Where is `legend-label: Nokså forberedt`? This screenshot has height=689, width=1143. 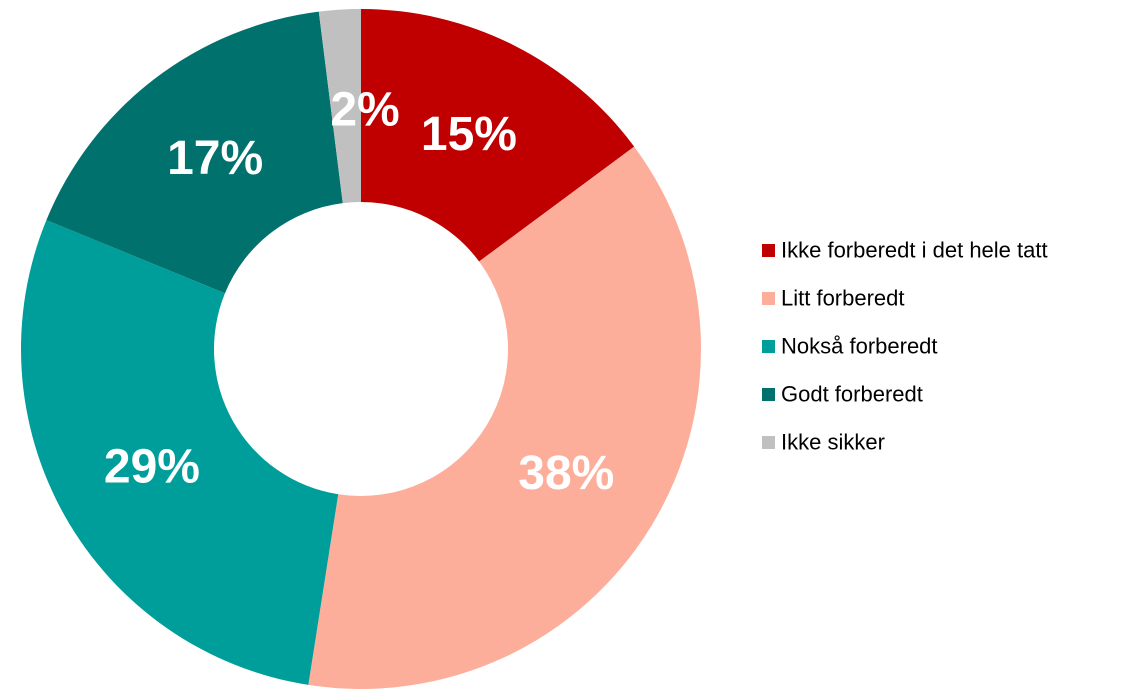 legend-label: Nokså forberedt is located at coordinates (859, 346).